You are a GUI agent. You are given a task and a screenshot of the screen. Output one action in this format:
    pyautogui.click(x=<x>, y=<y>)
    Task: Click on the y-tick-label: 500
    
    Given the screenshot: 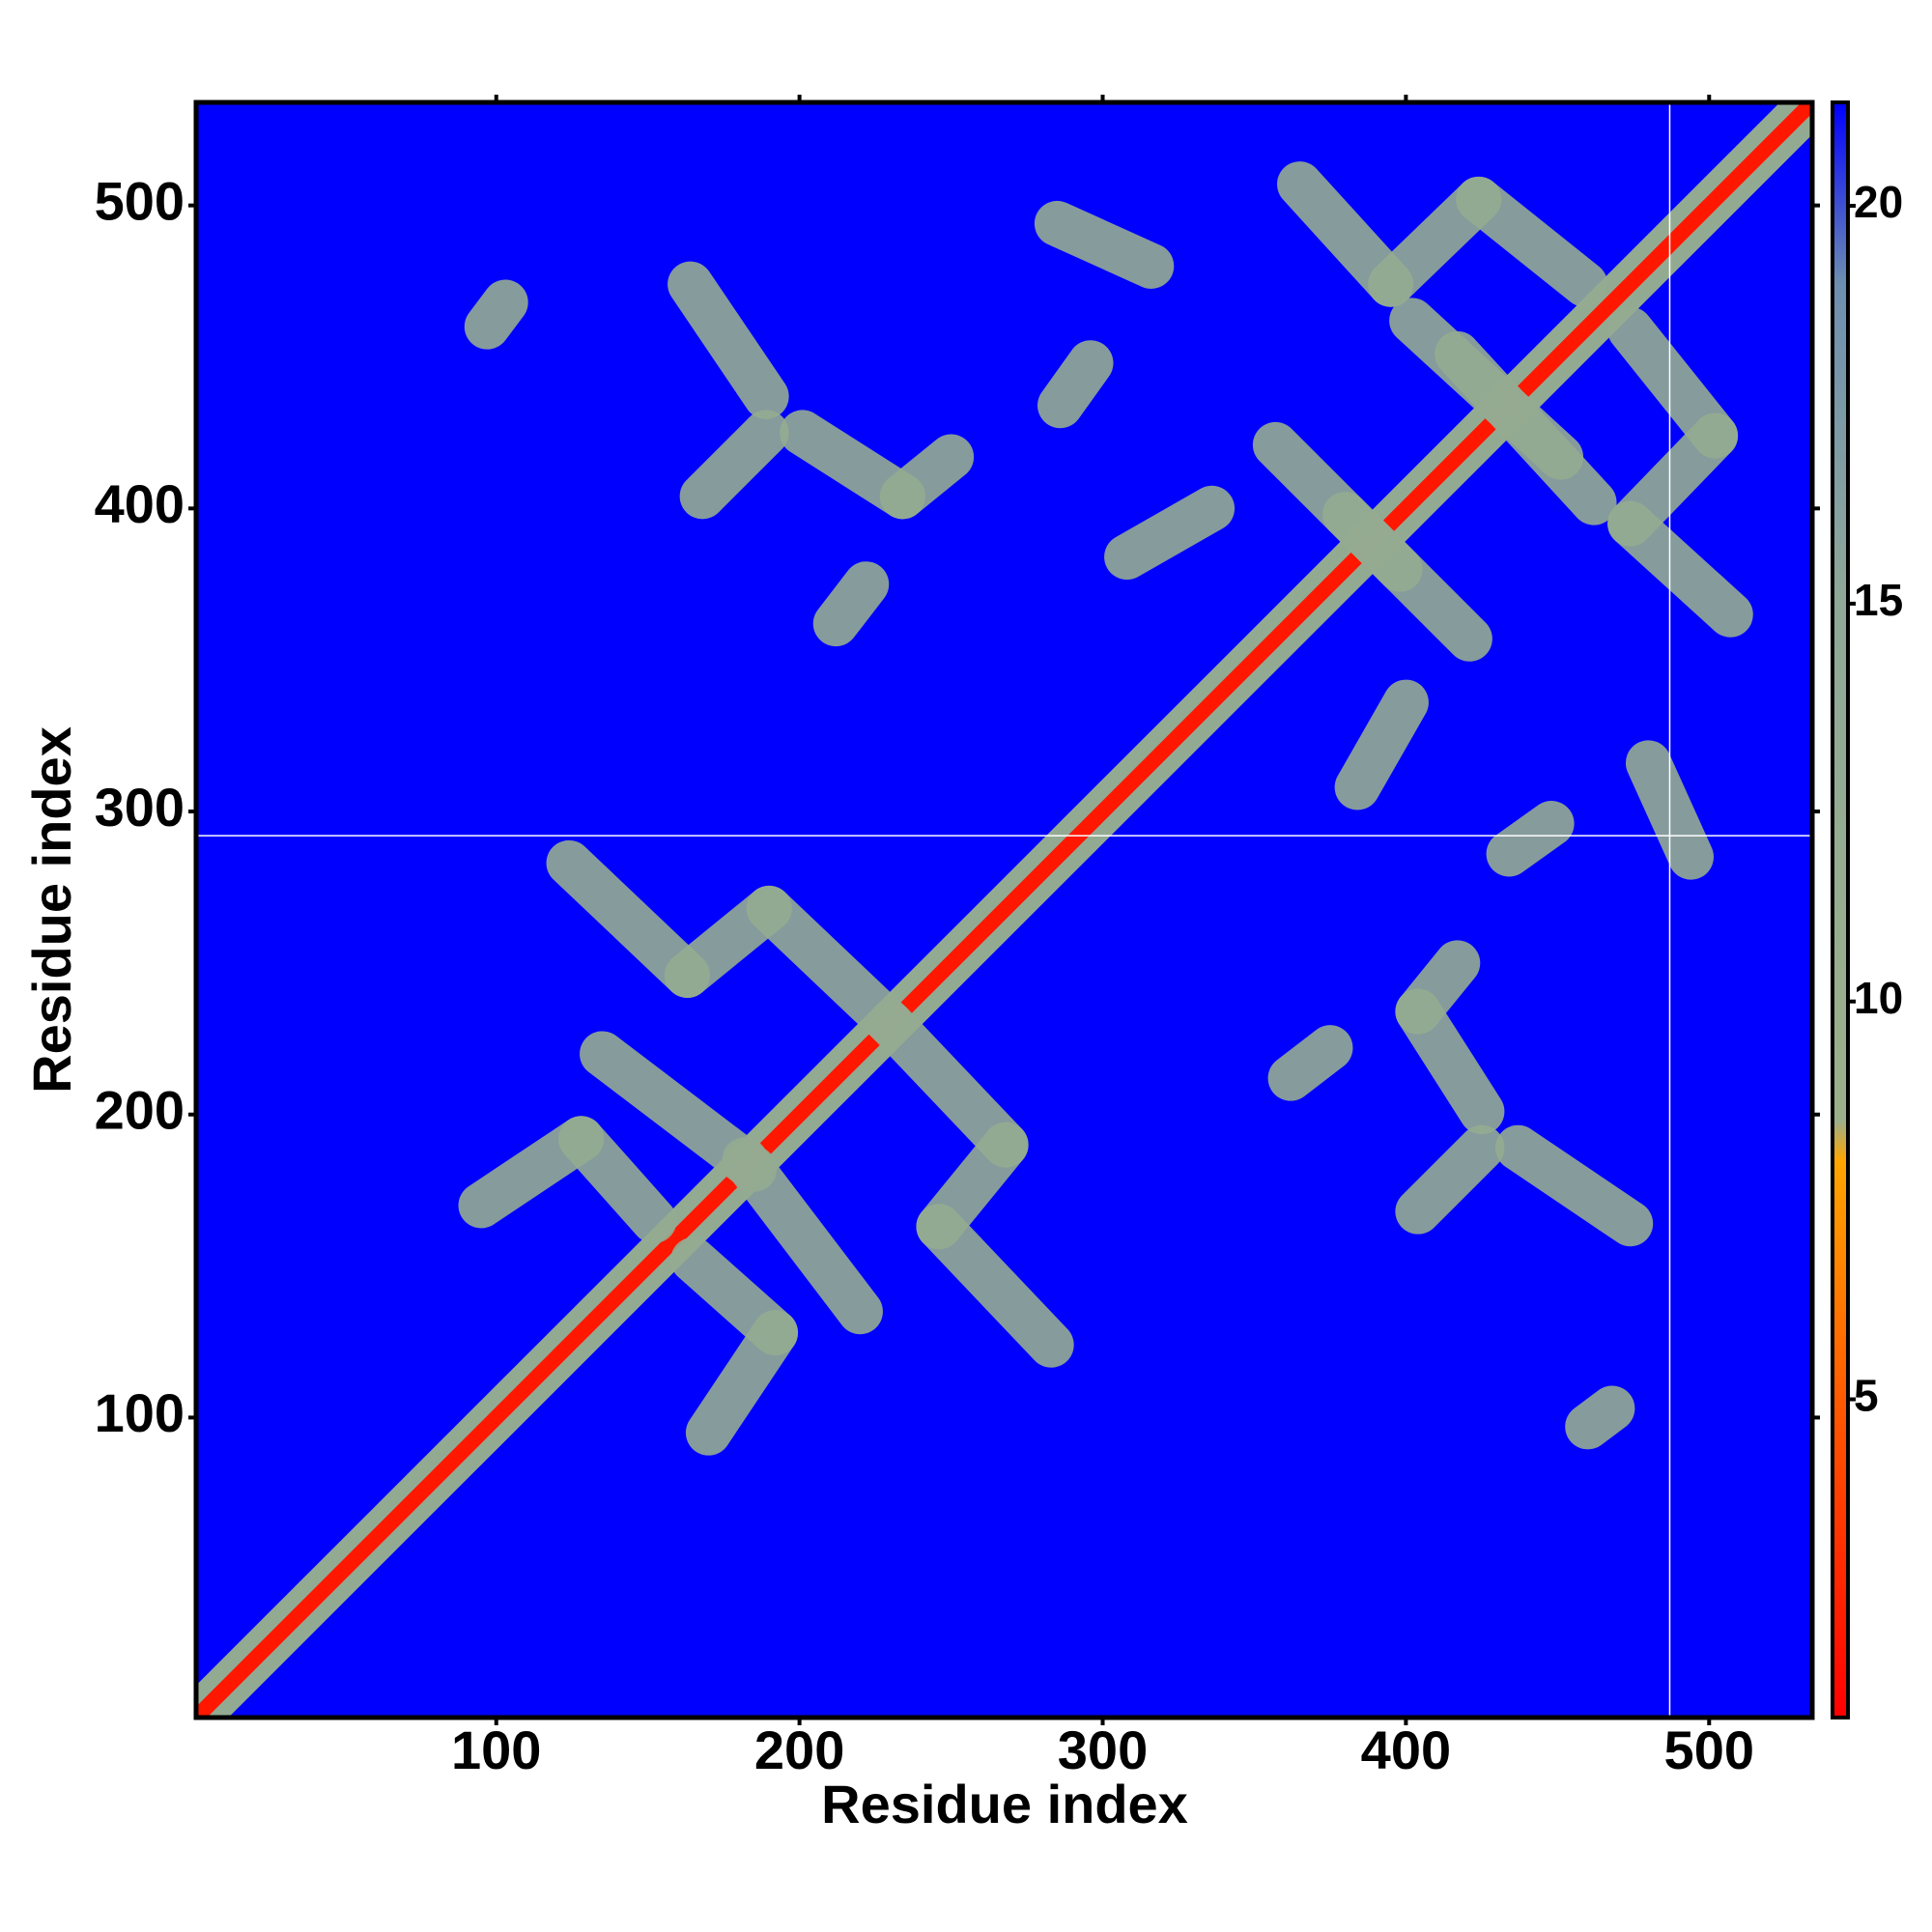 What is the action you would take?
    pyautogui.click(x=140, y=200)
    